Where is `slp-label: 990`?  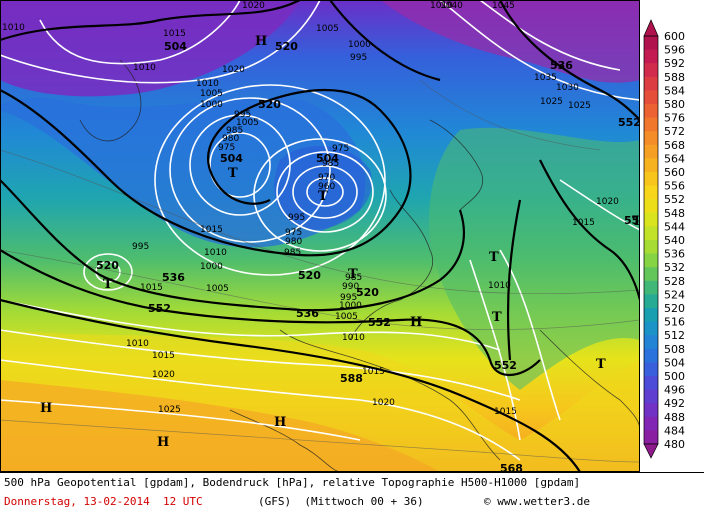
slp-label: 990 is located at coordinates (350, 287).